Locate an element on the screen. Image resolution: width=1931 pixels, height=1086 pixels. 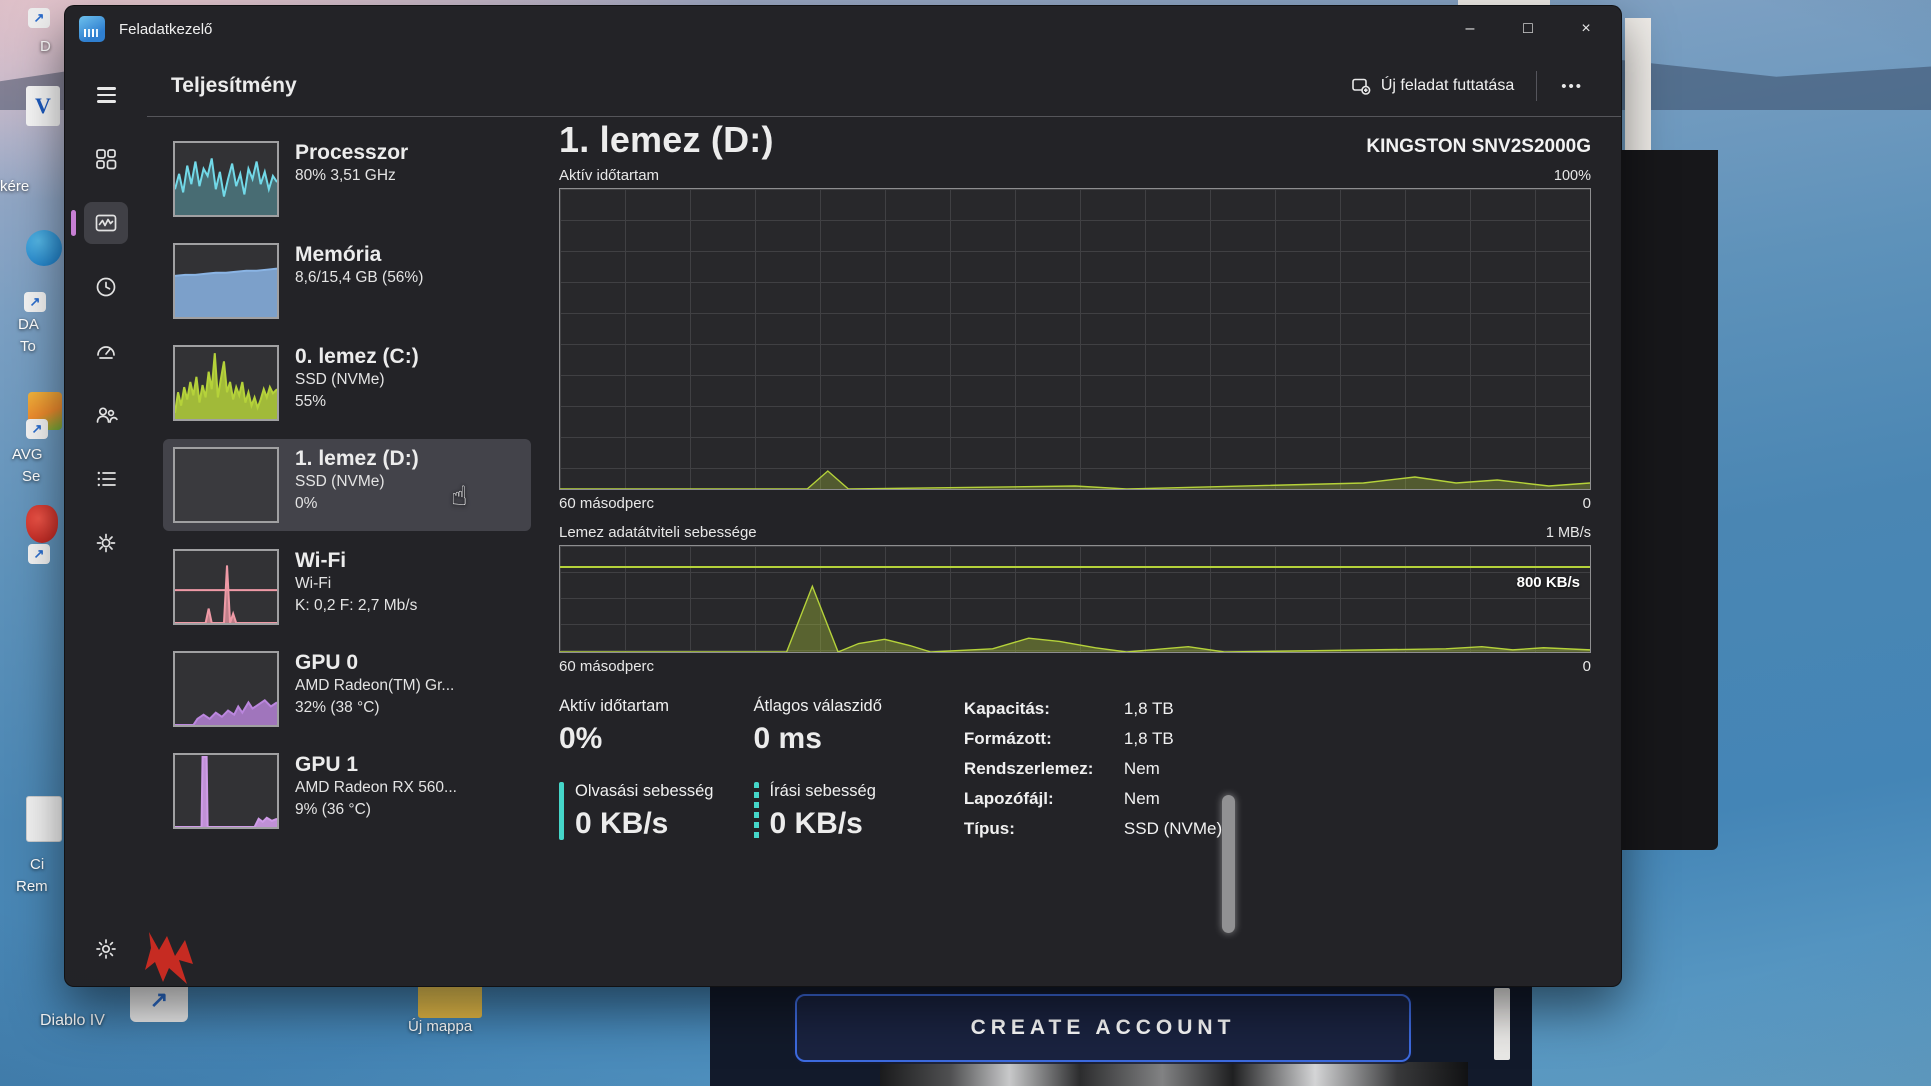
titlebar: Feladatkezelő – □ × is located at coordinates (843, 29).